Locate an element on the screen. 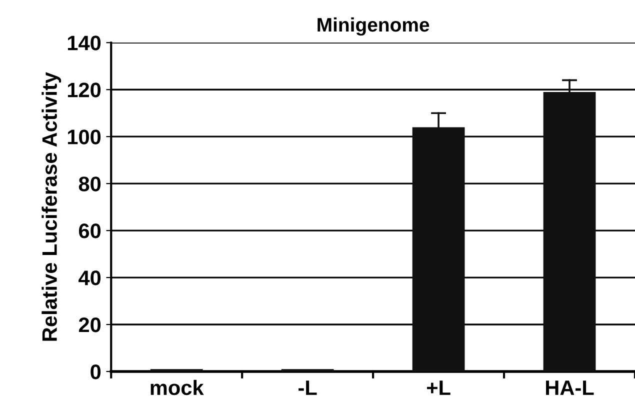 The image size is (635, 406). y-tick-label: 140 is located at coordinates (84, 43).